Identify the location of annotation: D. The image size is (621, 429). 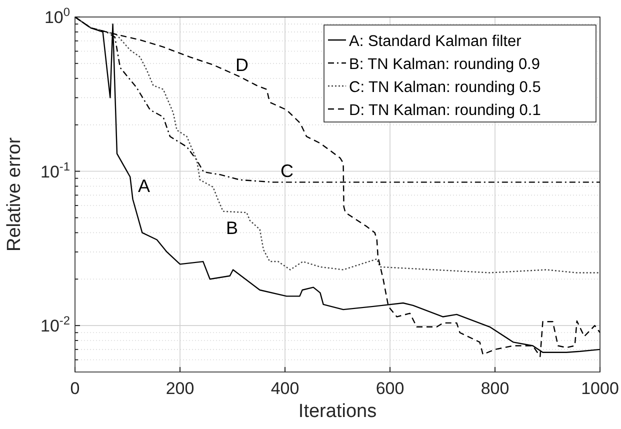
(242, 65).